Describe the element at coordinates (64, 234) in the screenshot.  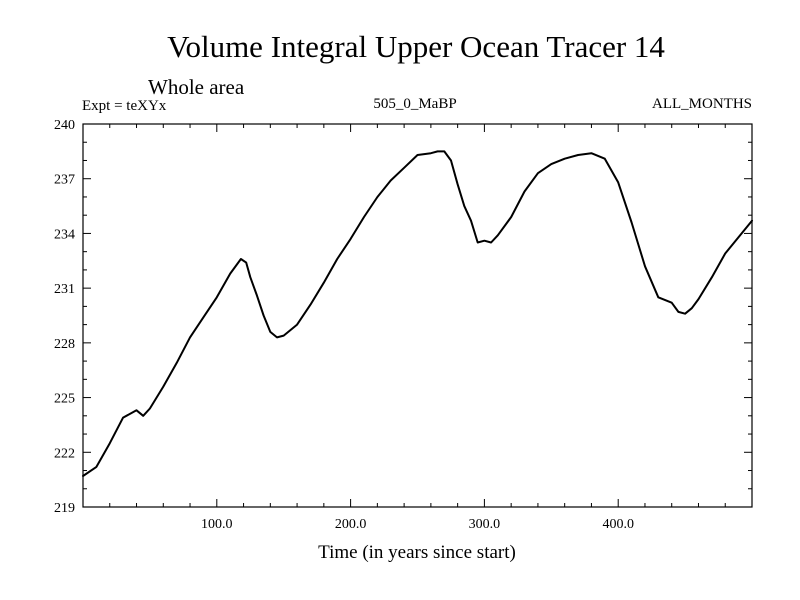
I see `y-tick-label: 234` at that location.